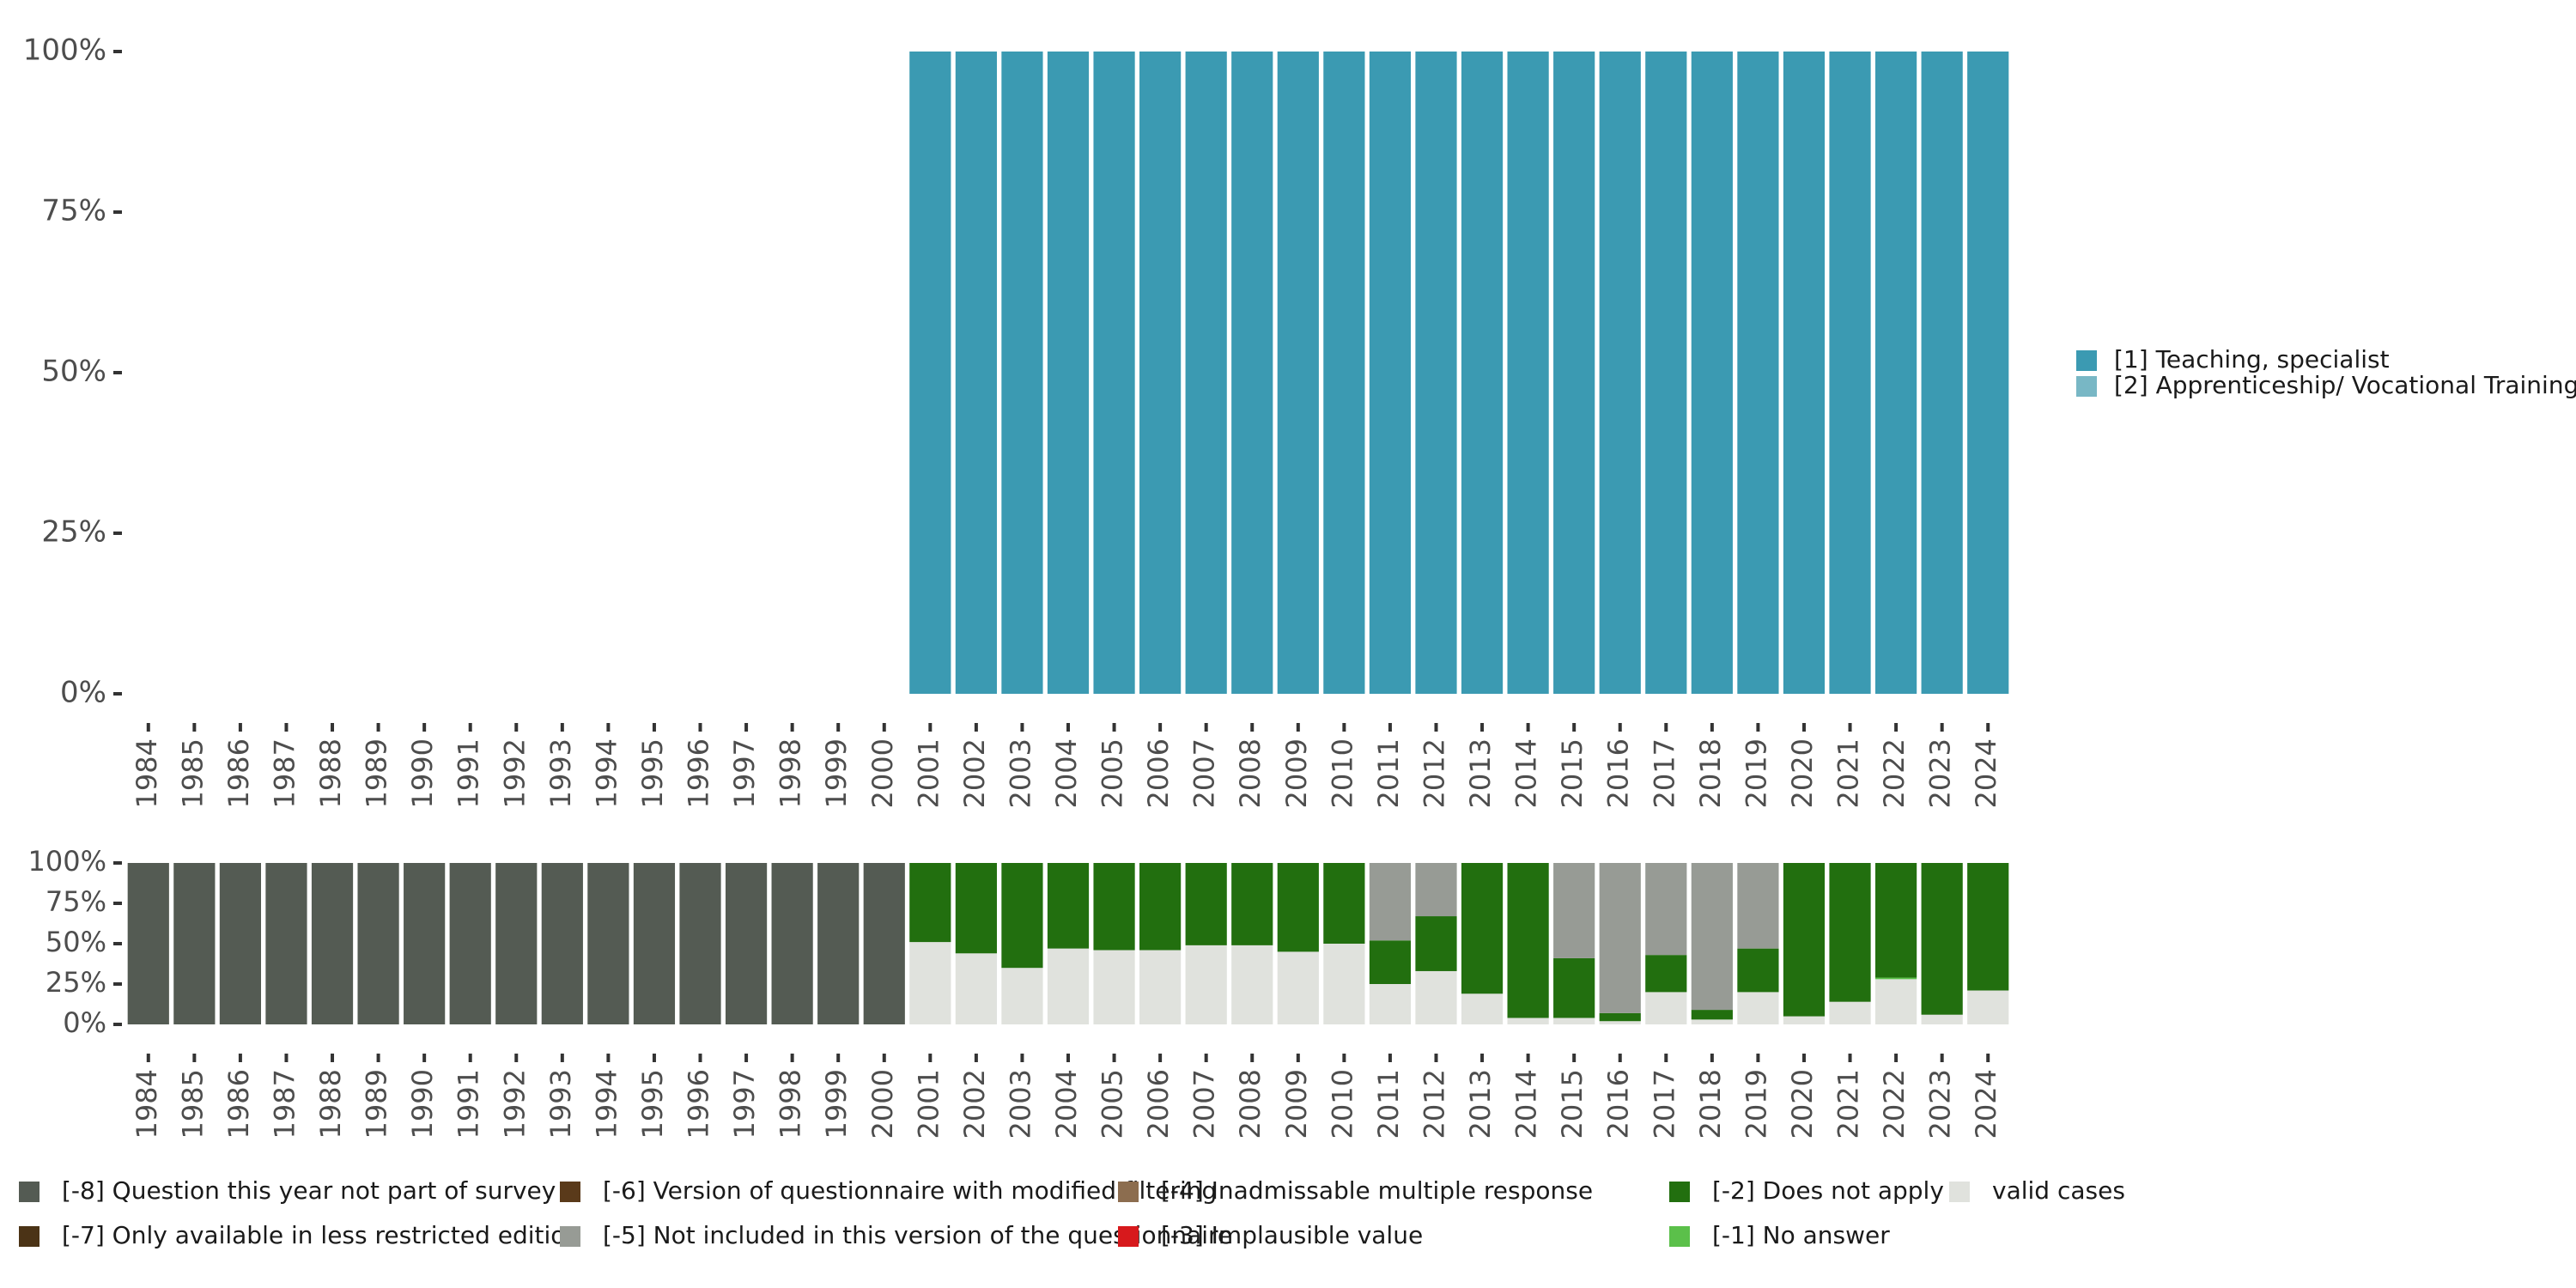 This screenshot has height=1288, width=2576. What do you see at coordinates (1481, 1104) in the screenshot?
I see `x-tick-label: 2013` at bounding box center [1481, 1104].